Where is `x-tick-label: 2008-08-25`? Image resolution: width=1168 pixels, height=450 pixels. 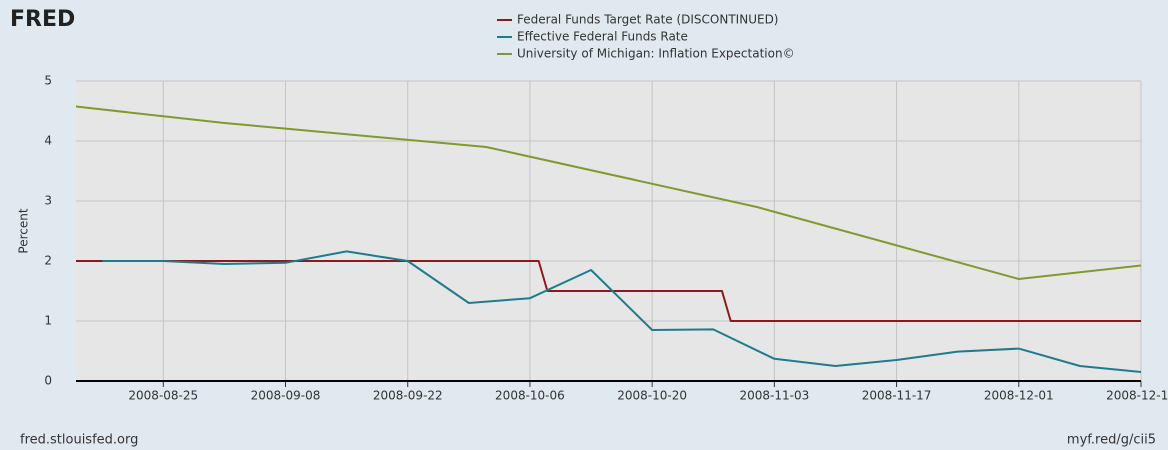
x-tick-label: 2008-08-25 is located at coordinates (163, 396).